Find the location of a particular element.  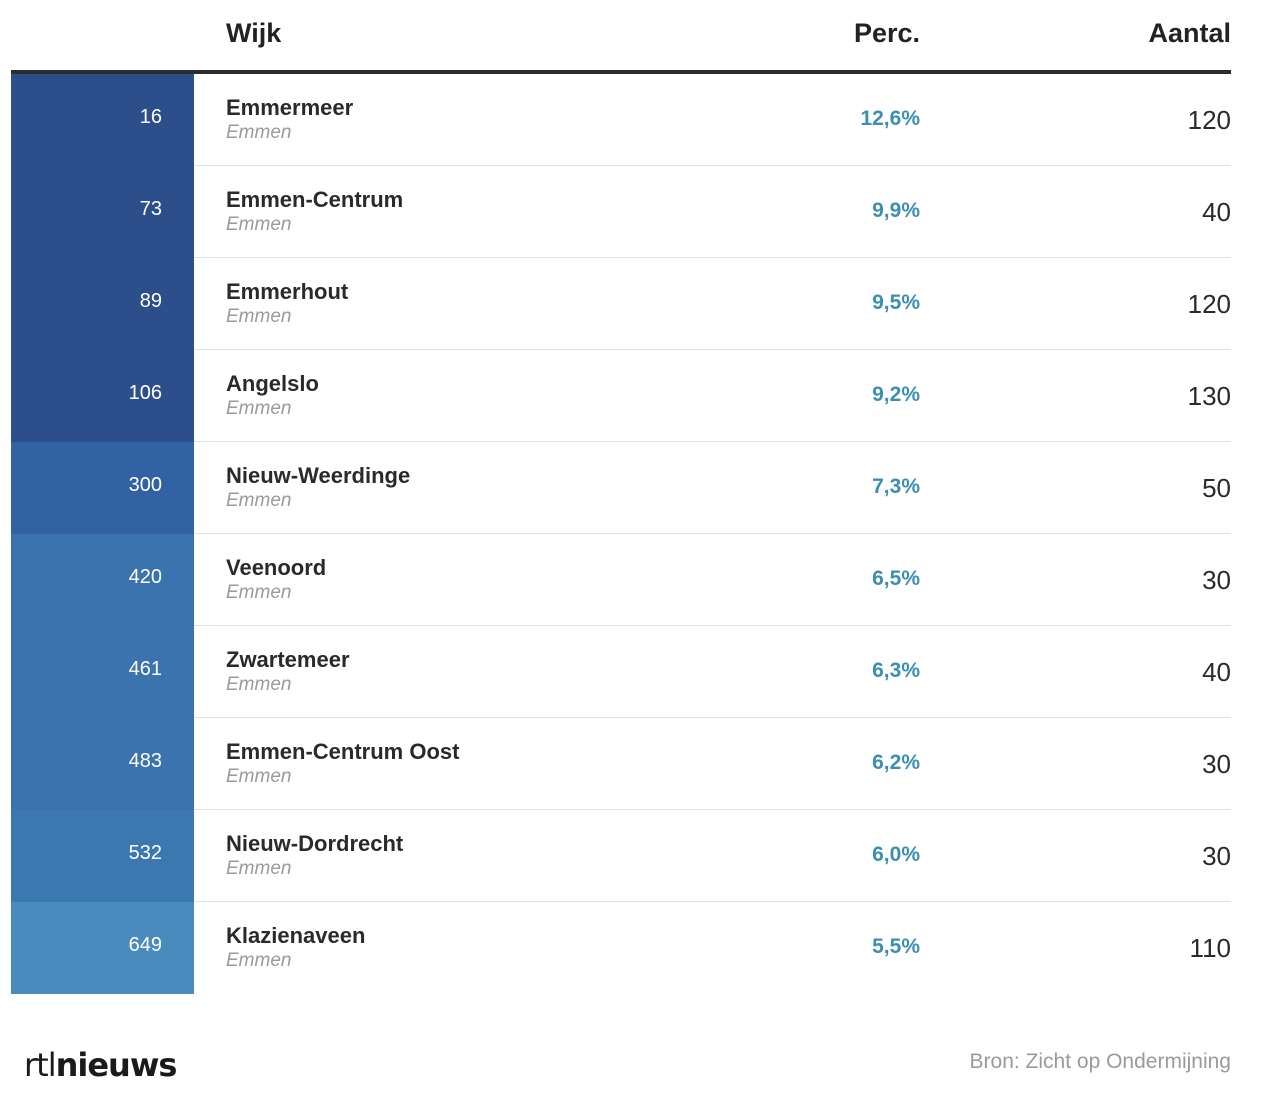

rank-value: 89 is located at coordinates (150, 301).